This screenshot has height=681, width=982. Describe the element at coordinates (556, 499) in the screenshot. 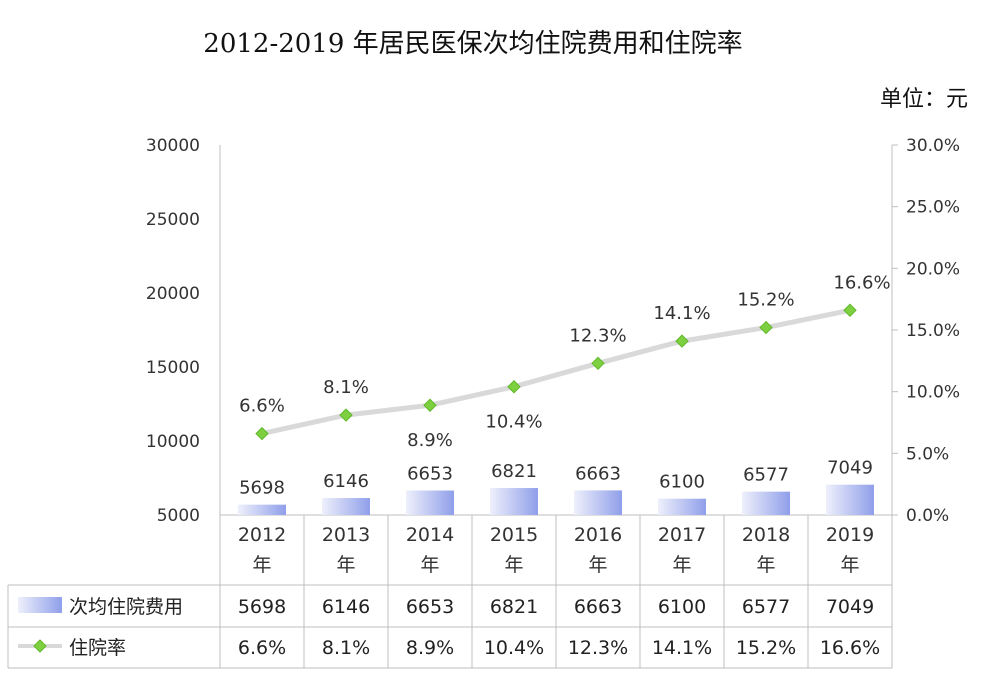

I see `bar-series` at that location.